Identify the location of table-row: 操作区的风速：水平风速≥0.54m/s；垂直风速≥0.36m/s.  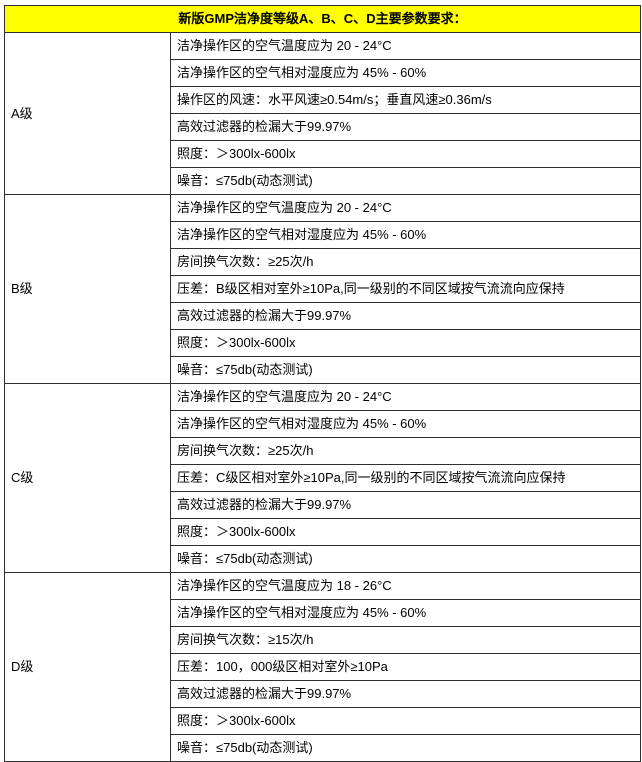
(323, 100).